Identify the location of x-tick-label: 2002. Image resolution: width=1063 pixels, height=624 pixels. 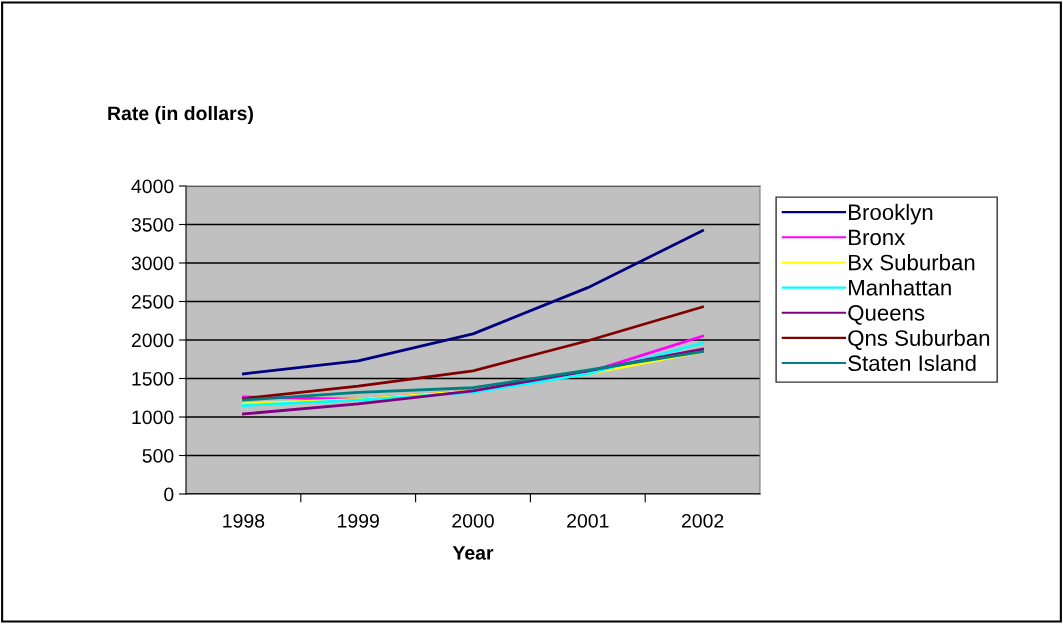
(702, 520).